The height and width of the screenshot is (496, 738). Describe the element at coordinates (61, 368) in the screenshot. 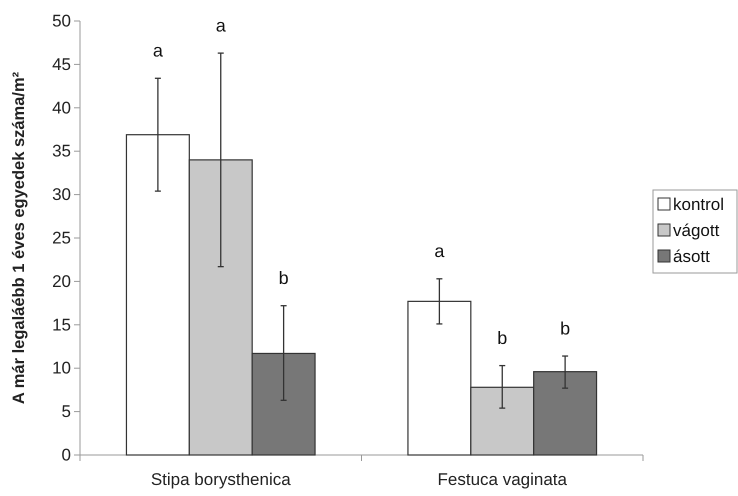

I see `y-tick-label: 10` at that location.